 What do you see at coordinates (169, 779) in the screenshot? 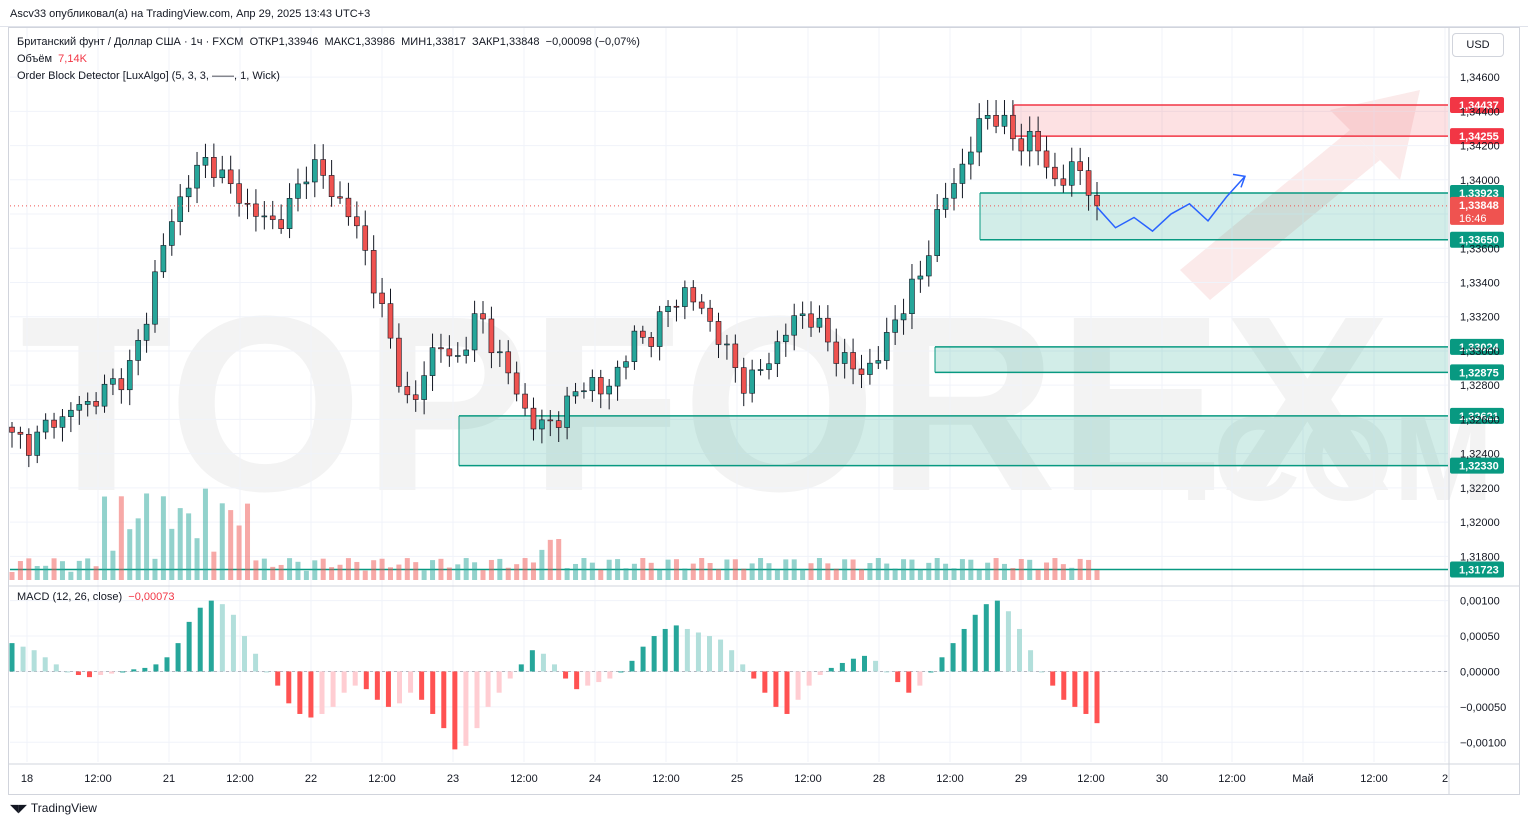
I see `time-axis-tick-label: 21` at bounding box center [169, 779].